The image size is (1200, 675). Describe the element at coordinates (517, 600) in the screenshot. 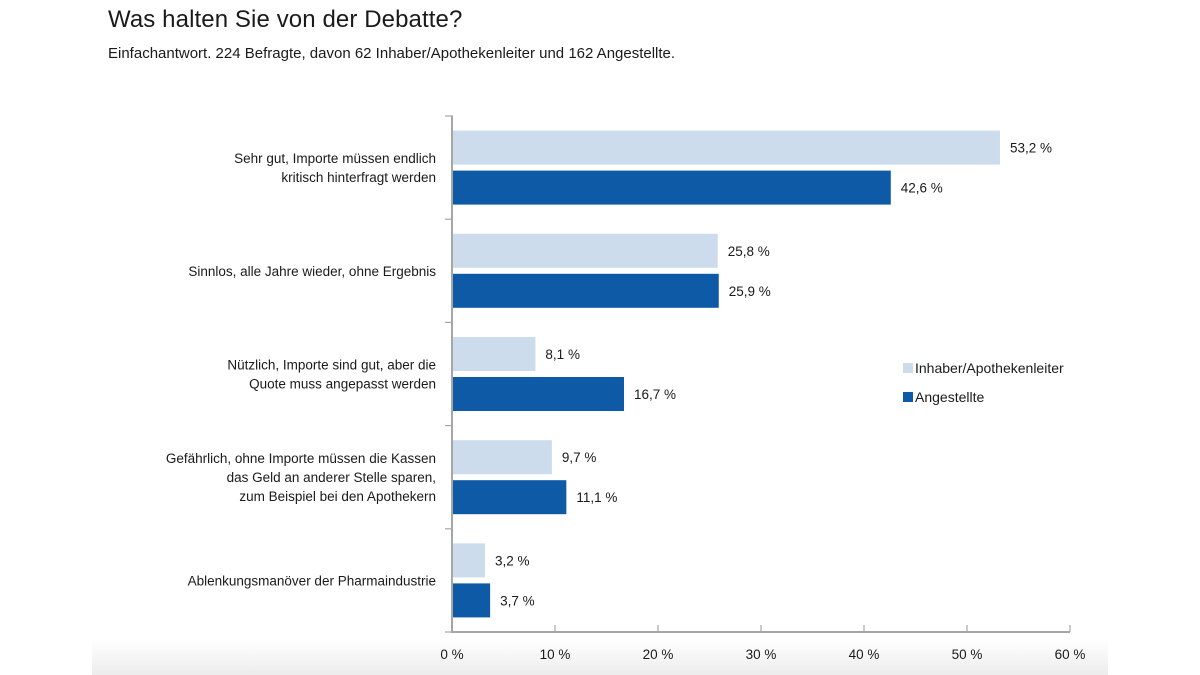

I see `bar-value-label: 3,7 %` at that location.